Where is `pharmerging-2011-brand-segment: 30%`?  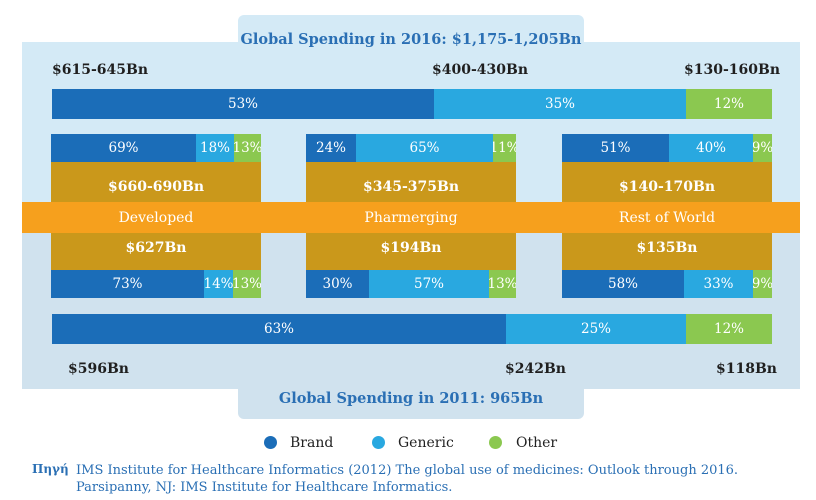
pharmerging-2011-brand-segment: 30% is located at coordinates (337, 284).